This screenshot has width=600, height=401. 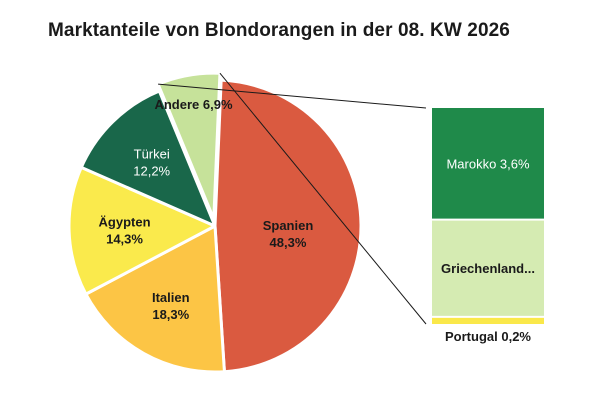 I want to click on breakdown-label-portugal: Portugal 0,2%, so click(x=488, y=336).